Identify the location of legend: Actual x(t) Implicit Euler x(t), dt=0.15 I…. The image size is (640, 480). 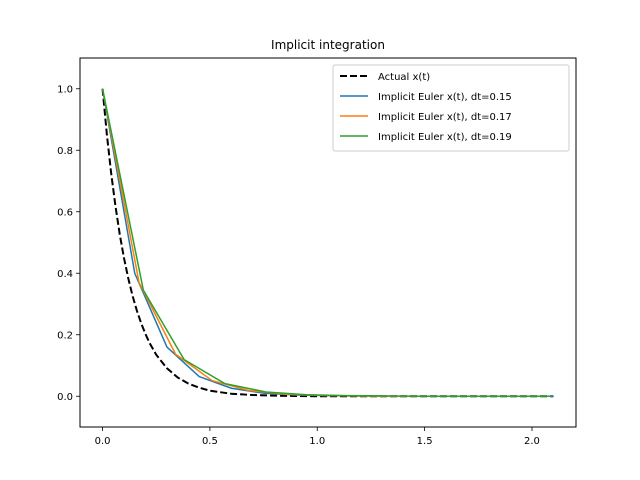
(451, 108).